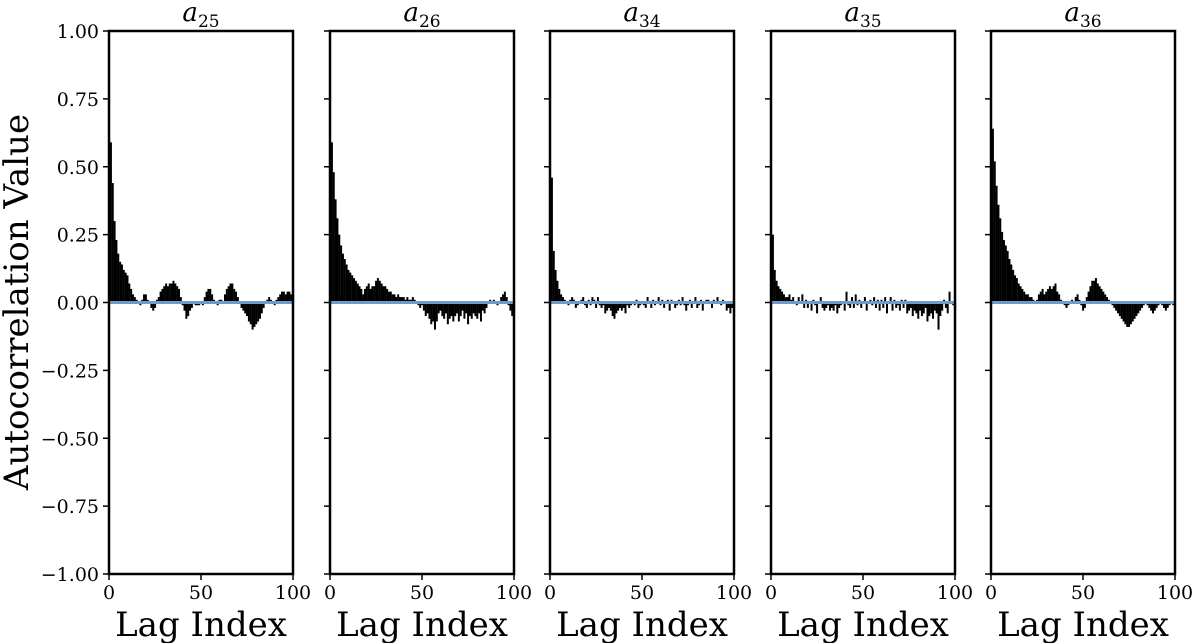 The image size is (1193, 643). I want to click on panel-title-subscript: 34, so click(650, 22).